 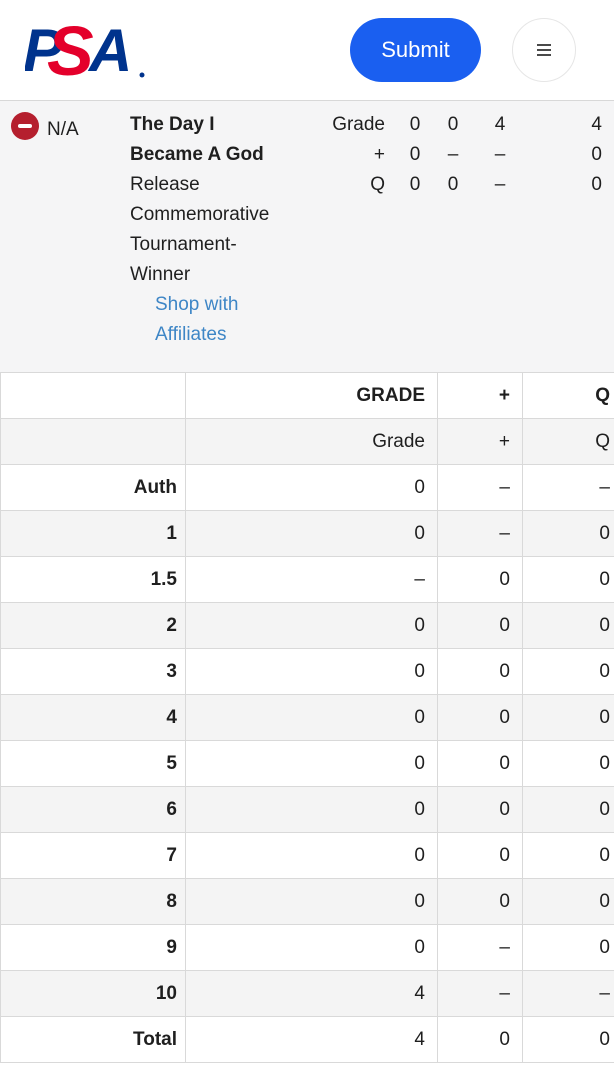 What do you see at coordinates (415, 50) in the screenshot?
I see `submit-button: Submit` at bounding box center [415, 50].